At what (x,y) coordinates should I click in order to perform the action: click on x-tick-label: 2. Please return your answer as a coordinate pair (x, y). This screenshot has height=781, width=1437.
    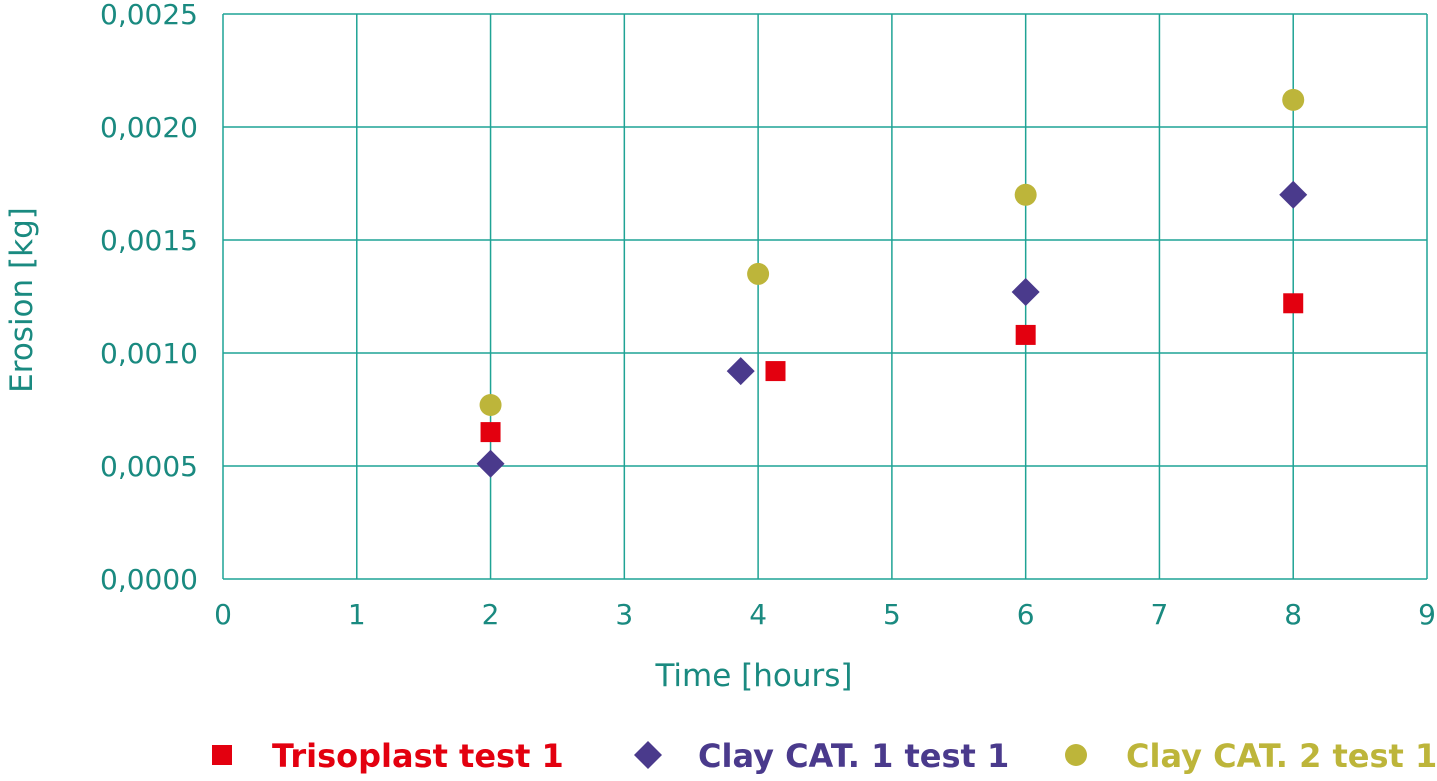
    Looking at the image, I should click on (491, 614).